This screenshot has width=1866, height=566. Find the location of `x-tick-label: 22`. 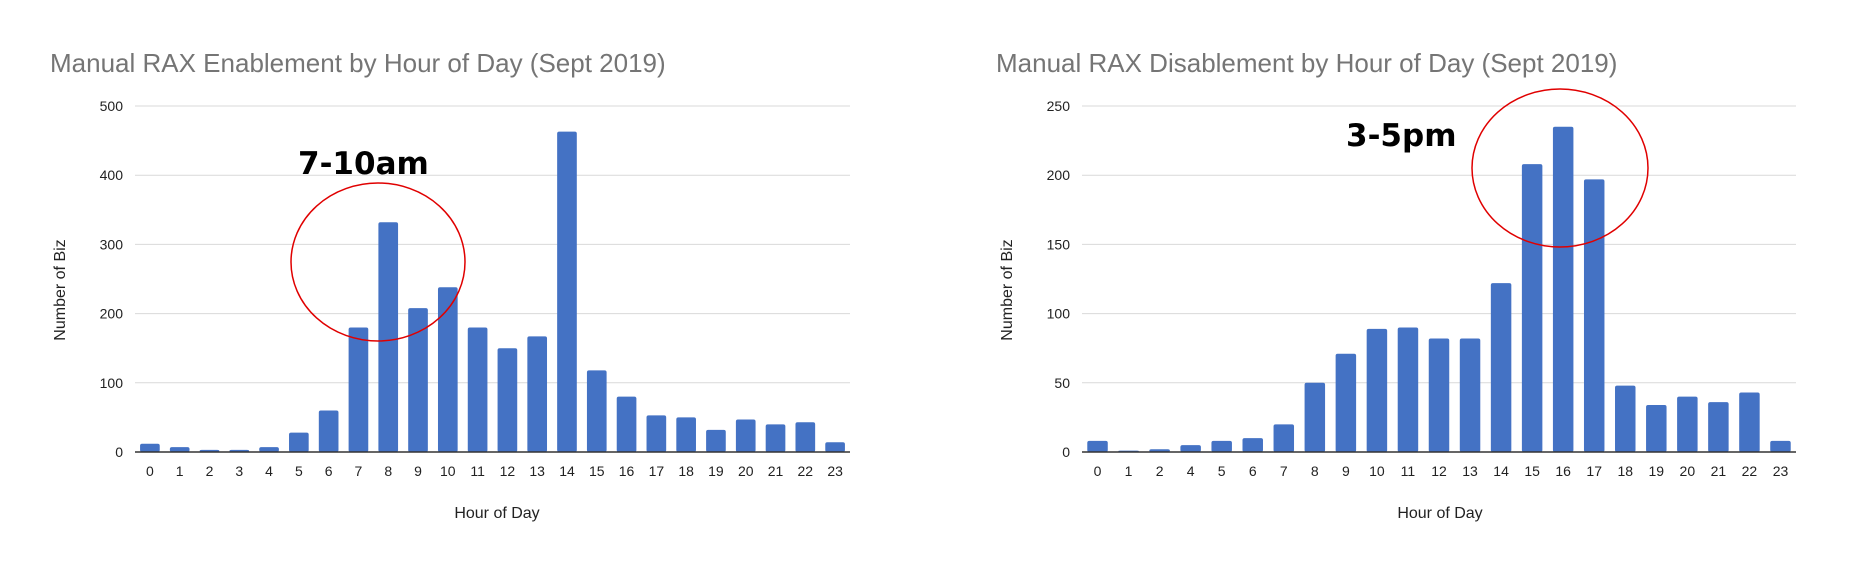

x-tick-label: 22 is located at coordinates (1750, 471).